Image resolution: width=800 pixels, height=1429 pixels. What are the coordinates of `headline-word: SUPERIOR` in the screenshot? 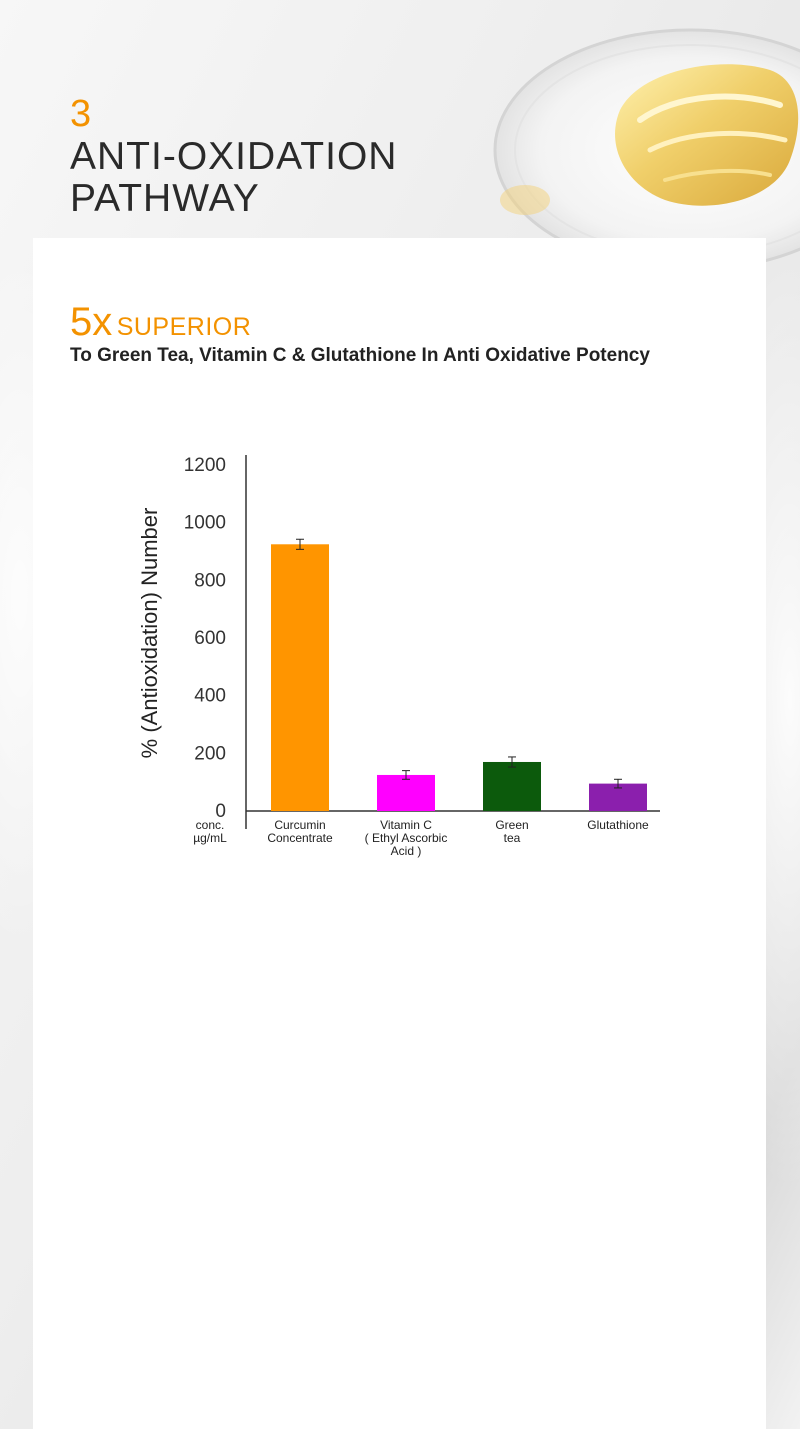 It's located at (184, 327).